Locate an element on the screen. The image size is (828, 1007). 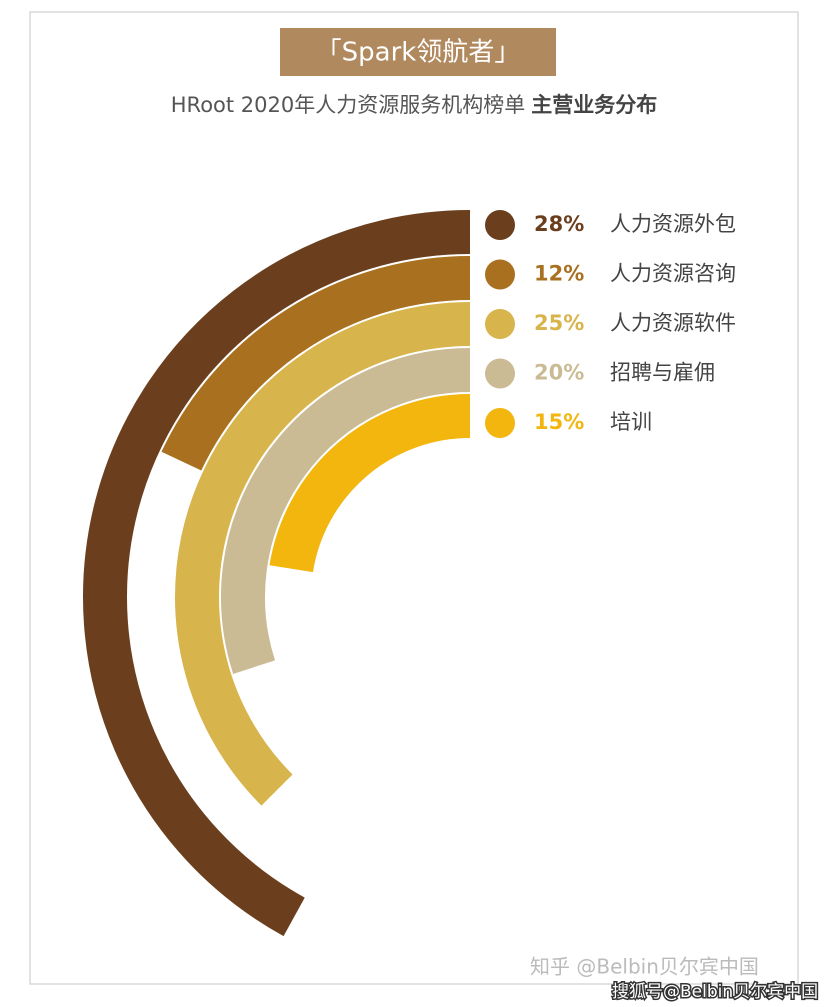
subtitle-text: HRoot 2020年人力资源服务机构榜单 is located at coordinates (348, 105).